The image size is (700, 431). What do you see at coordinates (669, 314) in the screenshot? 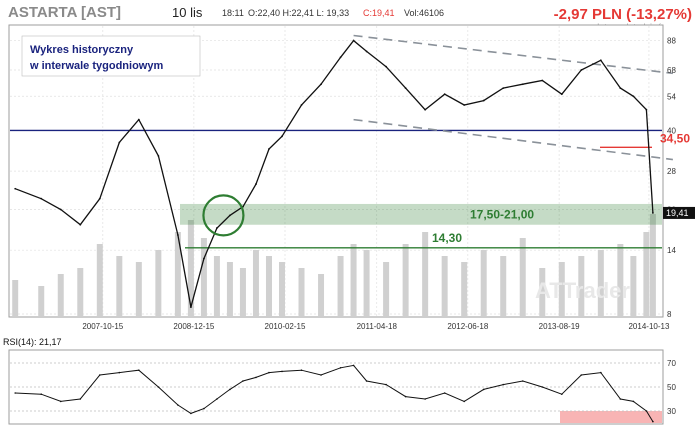
I see `y-tick-label: 8` at bounding box center [669, 314].